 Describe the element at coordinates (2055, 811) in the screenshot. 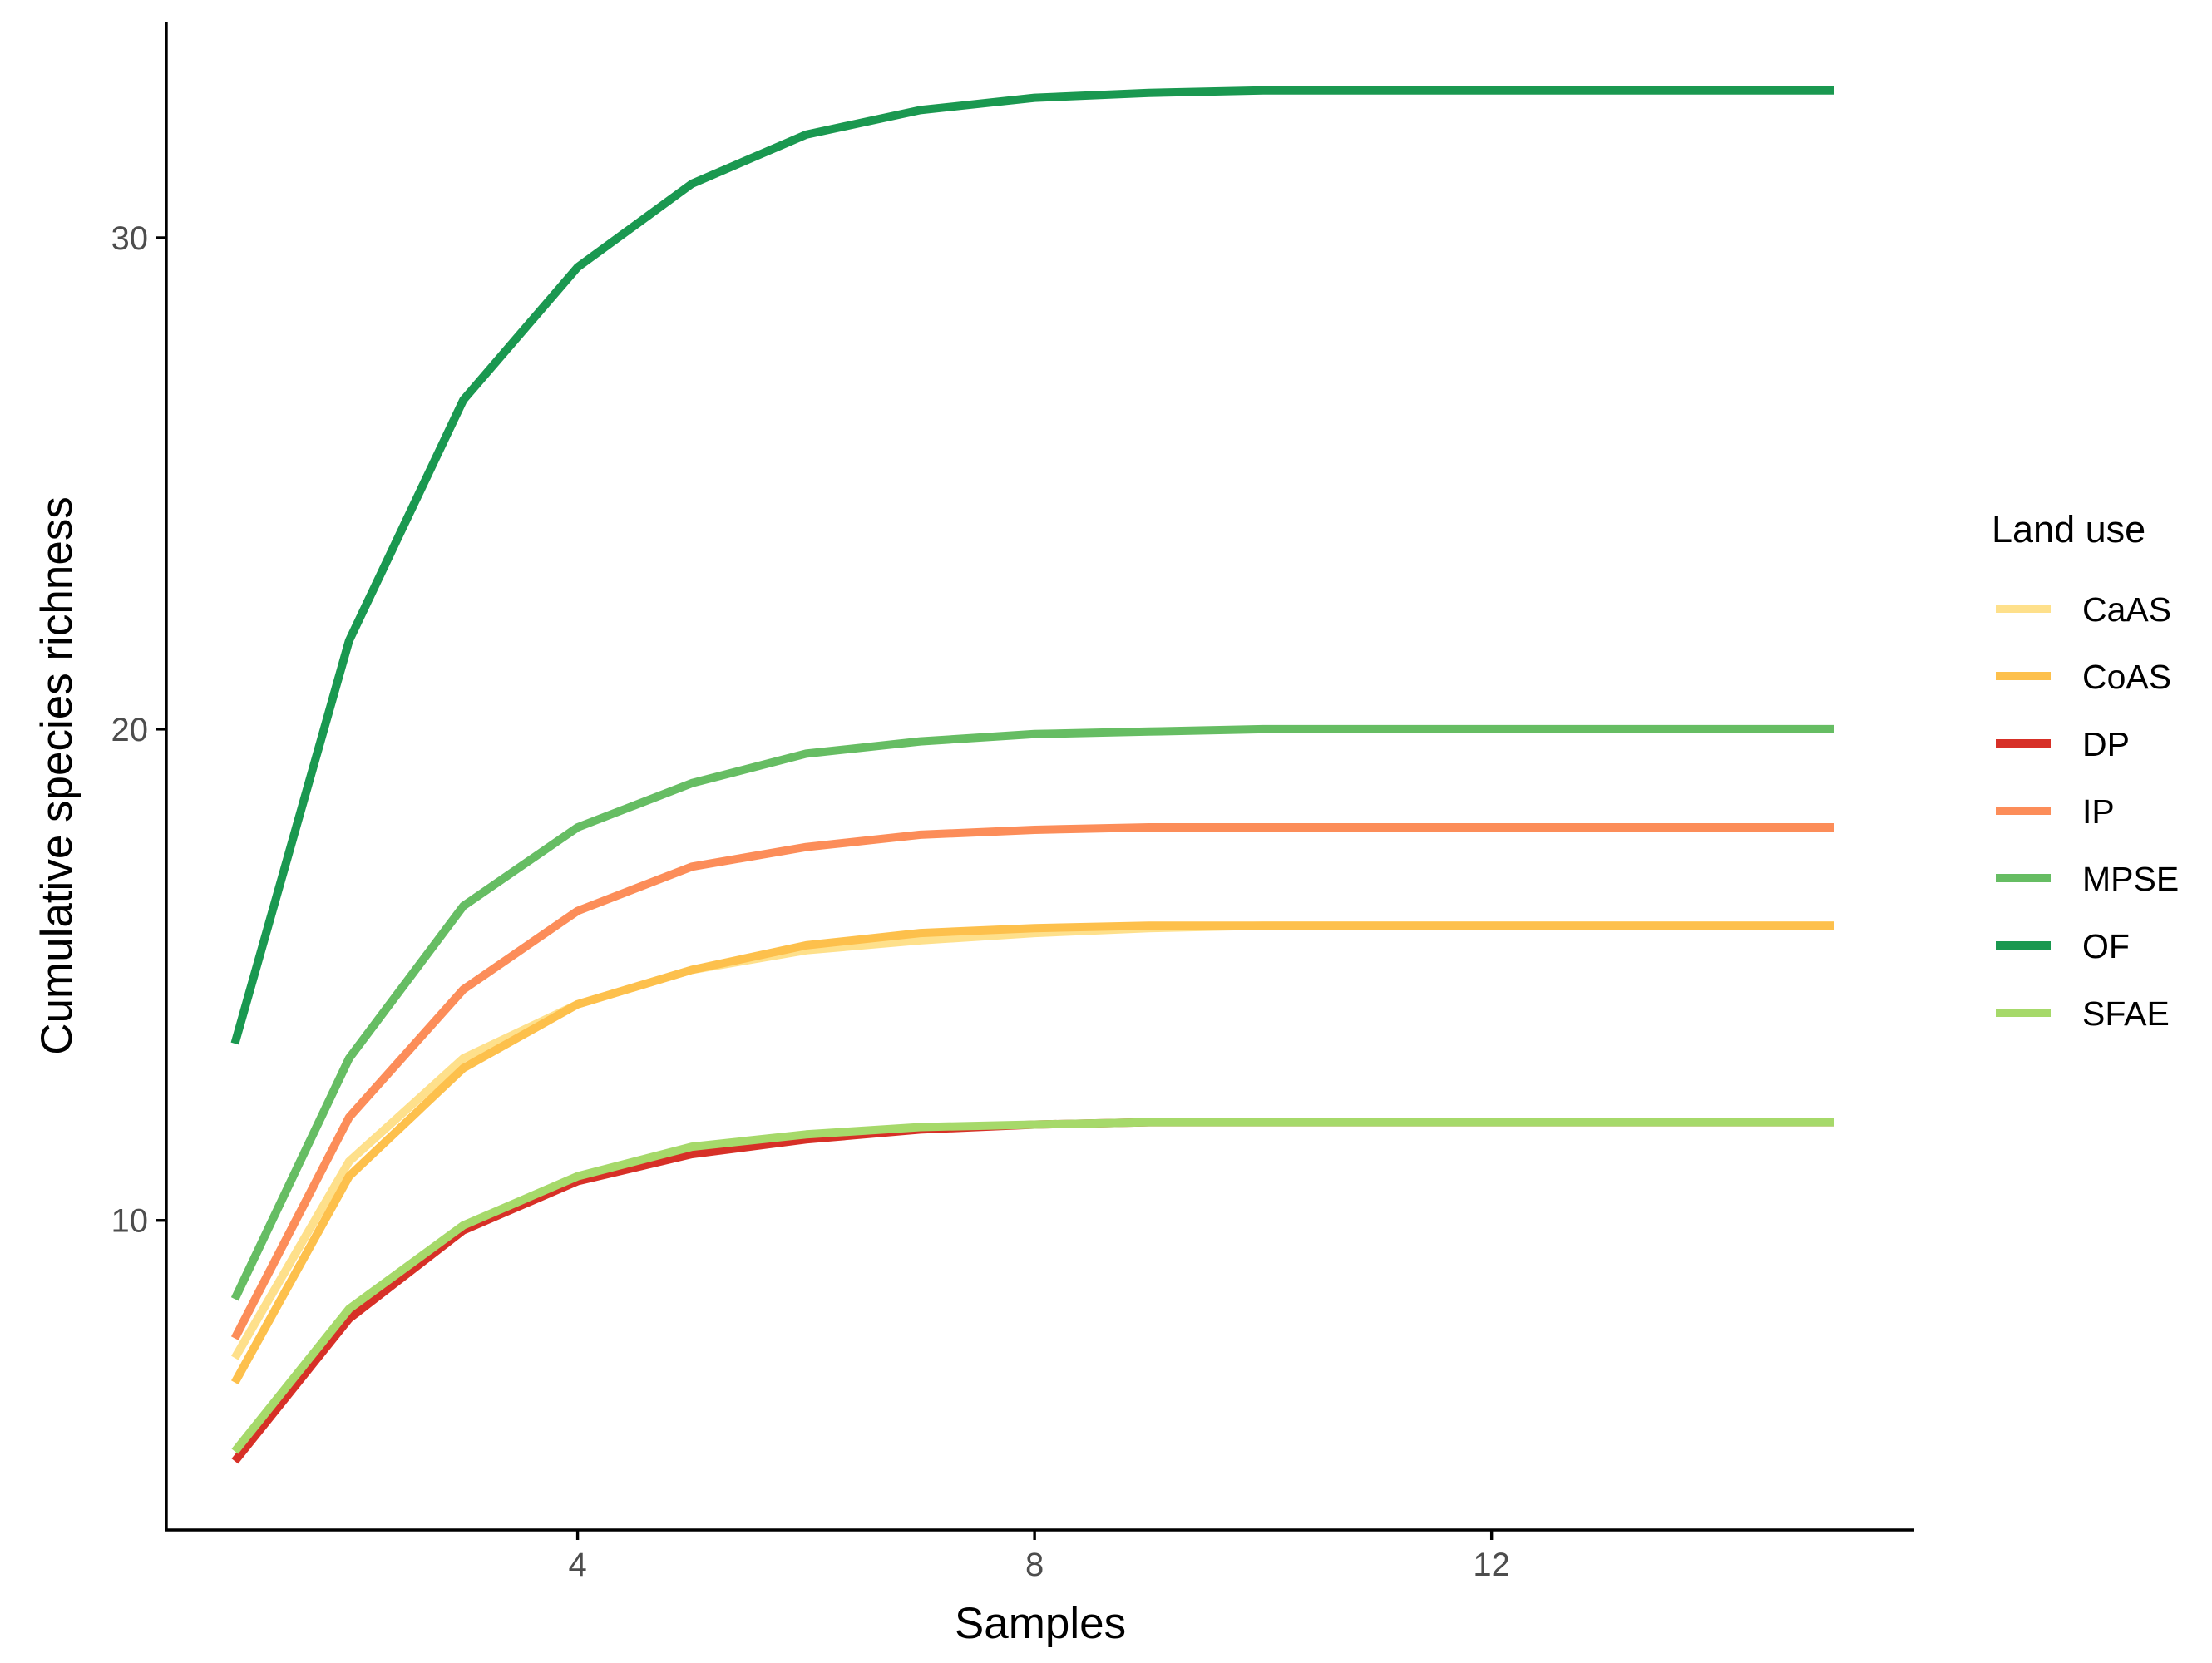

I see `legend-item-ip: IP` at that location.